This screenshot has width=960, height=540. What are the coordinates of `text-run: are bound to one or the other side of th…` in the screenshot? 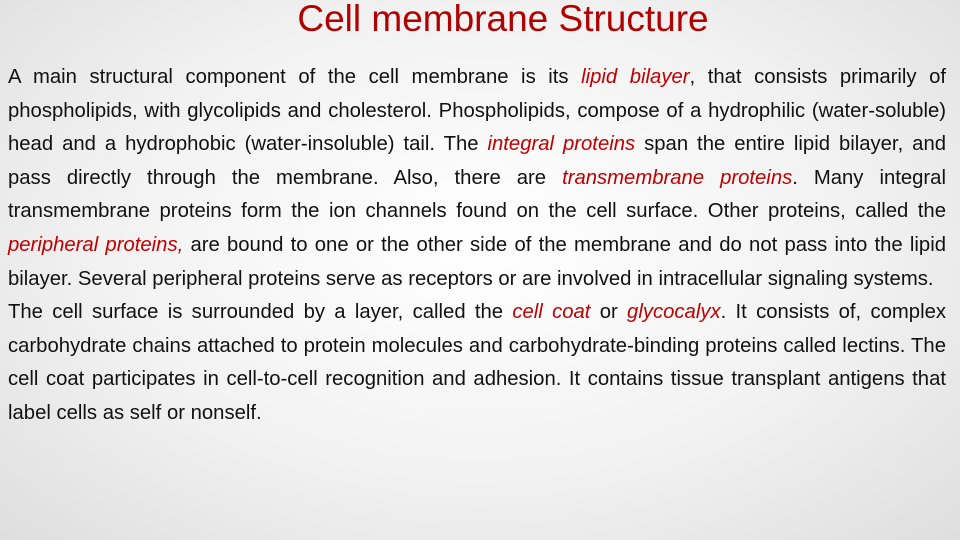 It's located at (477, 261).